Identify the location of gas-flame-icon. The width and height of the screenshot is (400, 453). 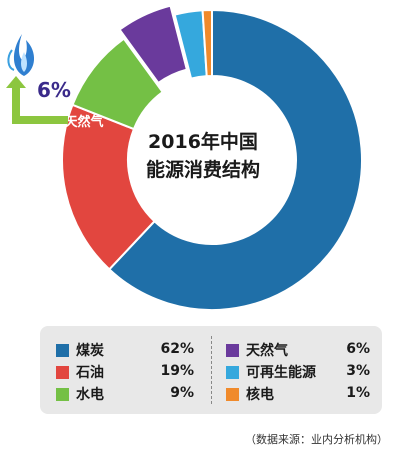
(21, 55).